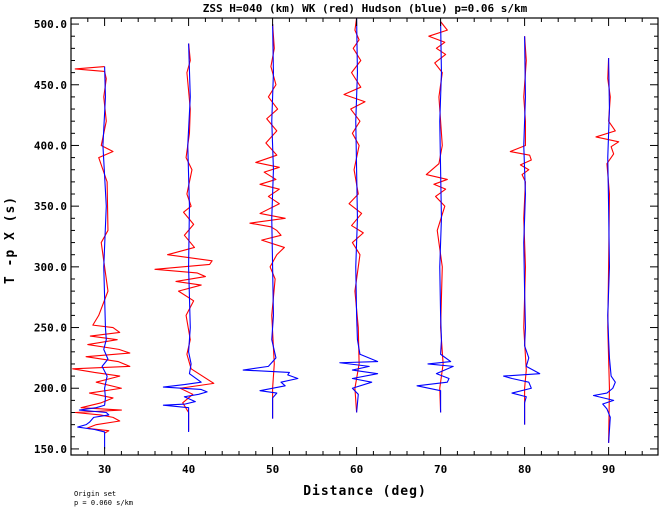  Describe the element at coordinates (50, 24) in the screenshot. I see `y-tick-label: 500.0` at that location.